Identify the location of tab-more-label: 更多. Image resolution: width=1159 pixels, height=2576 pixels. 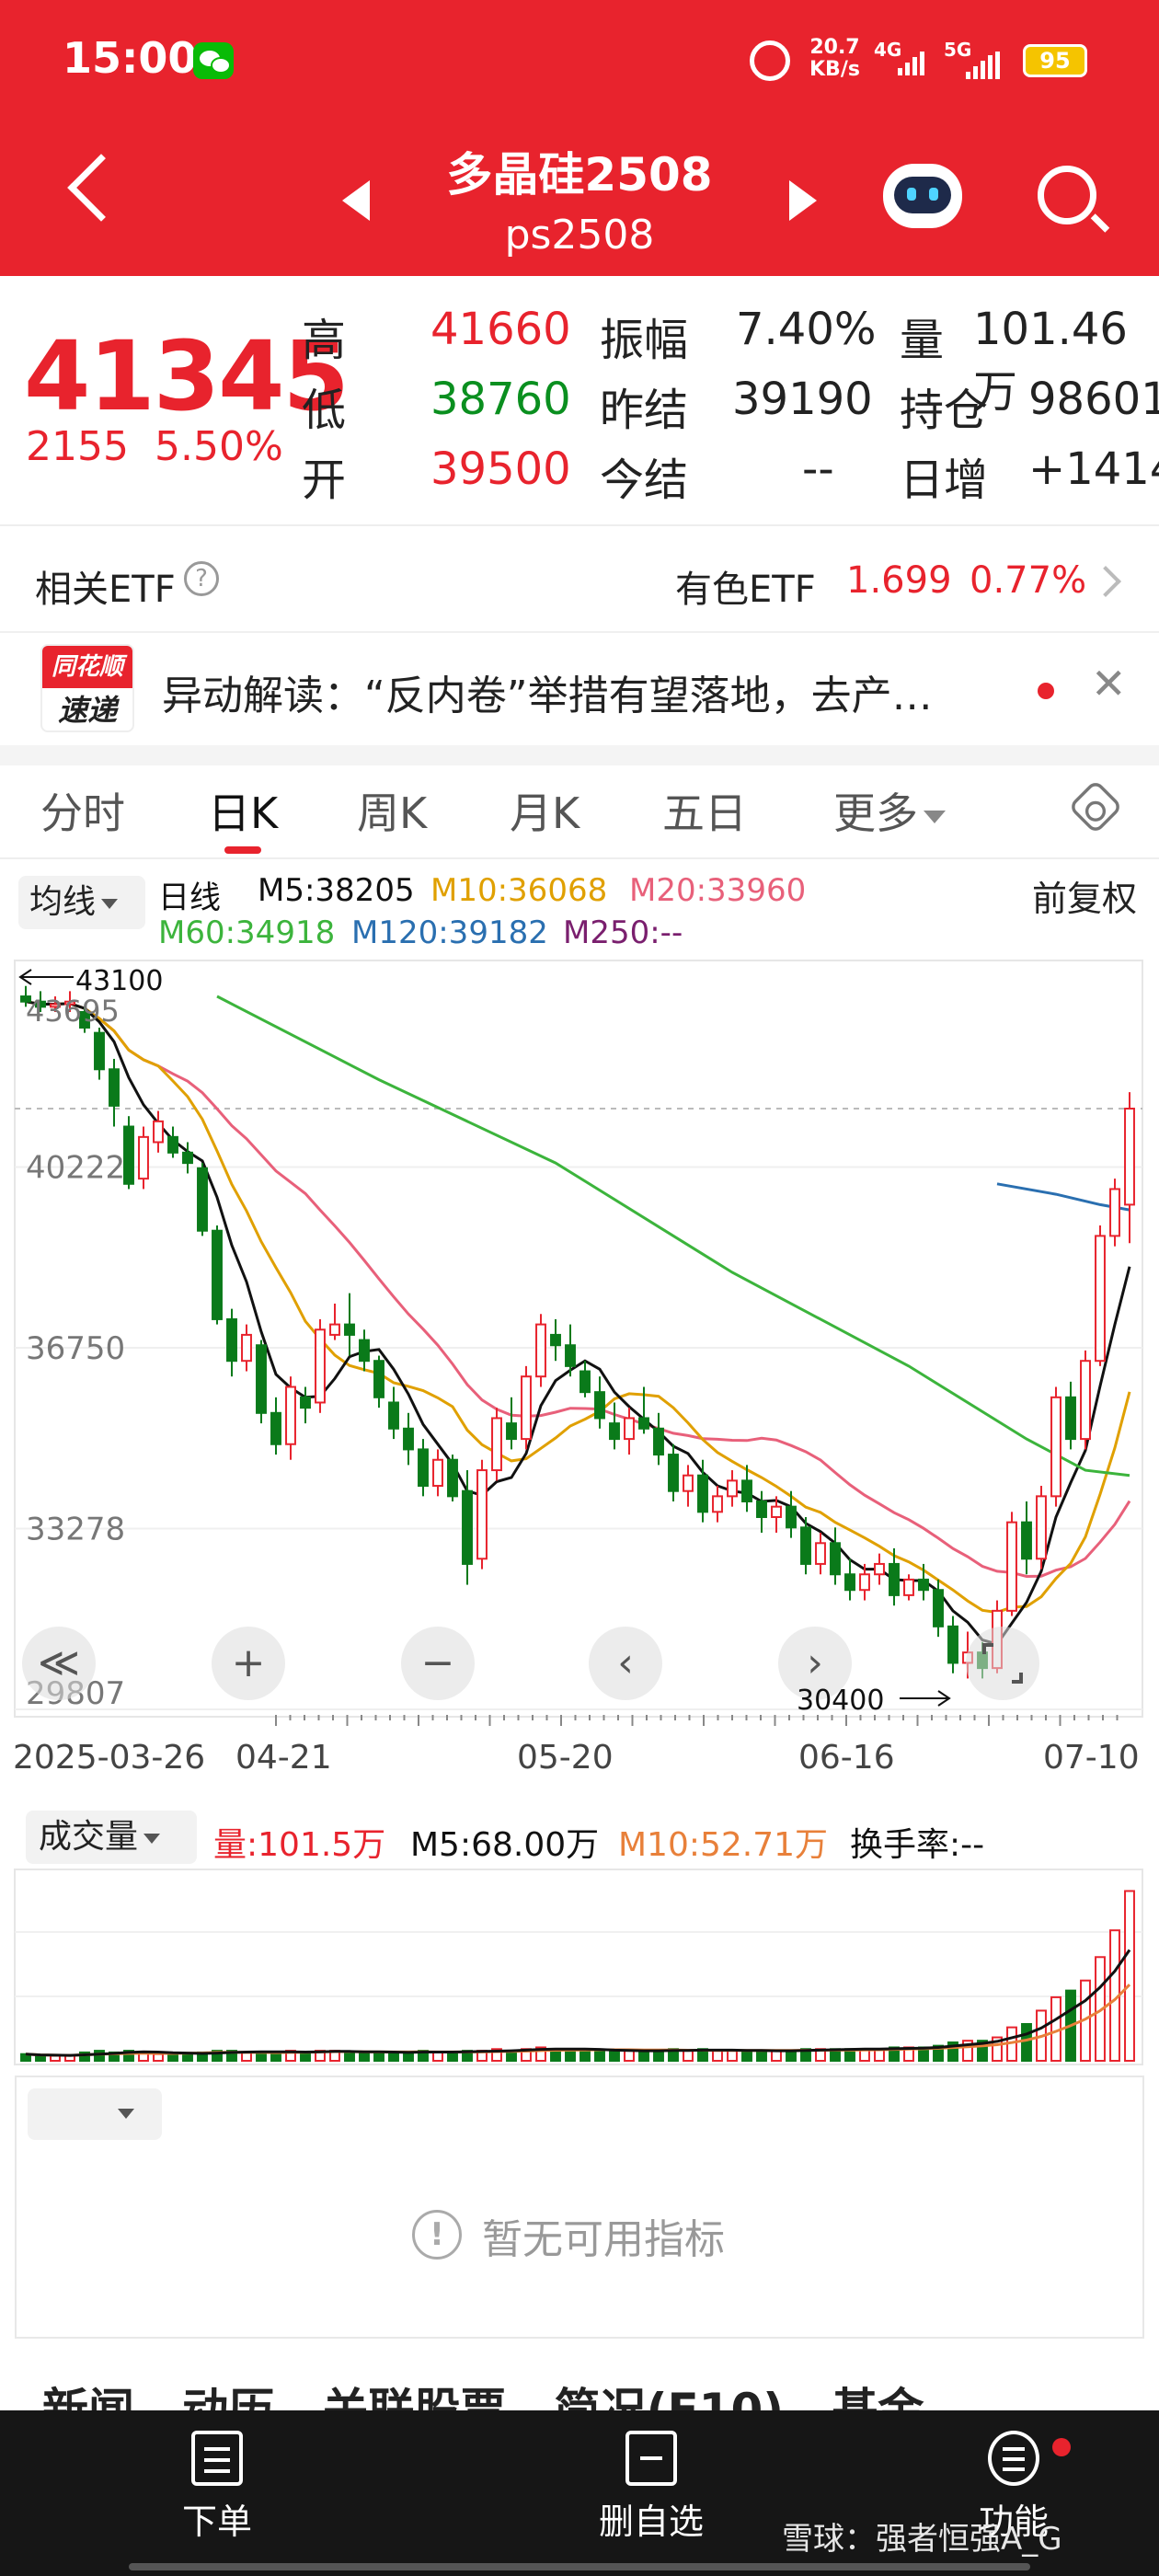
(875, 813).